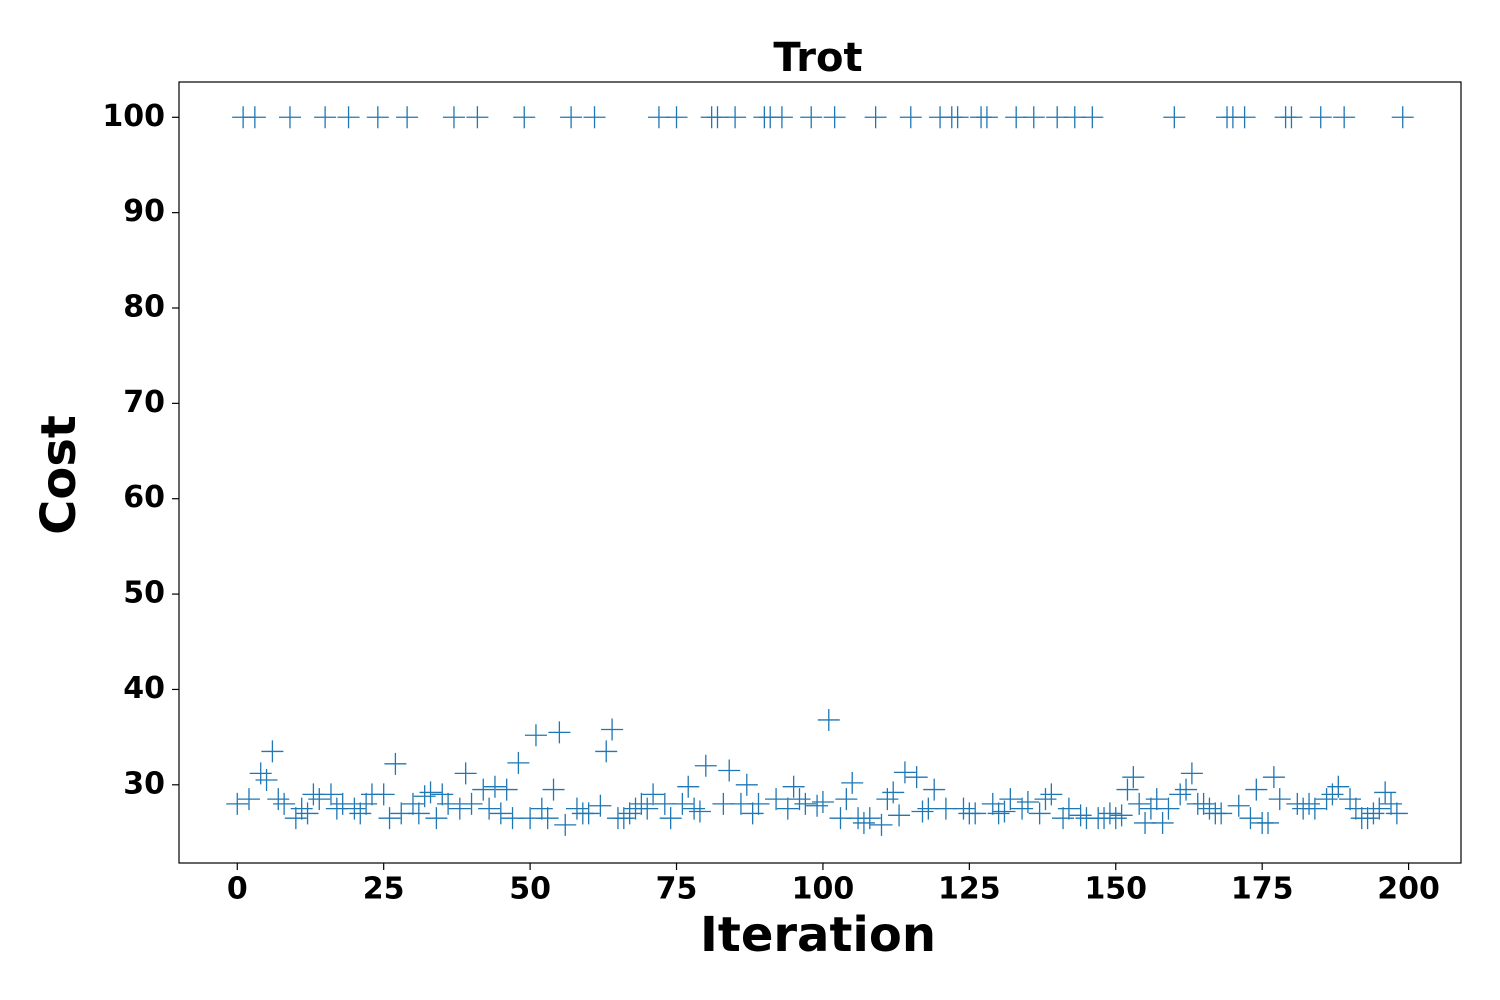 The height and width of the screenshot is (1000, 1500). I want to click on y-tick-label: 40, so click(144, 688).